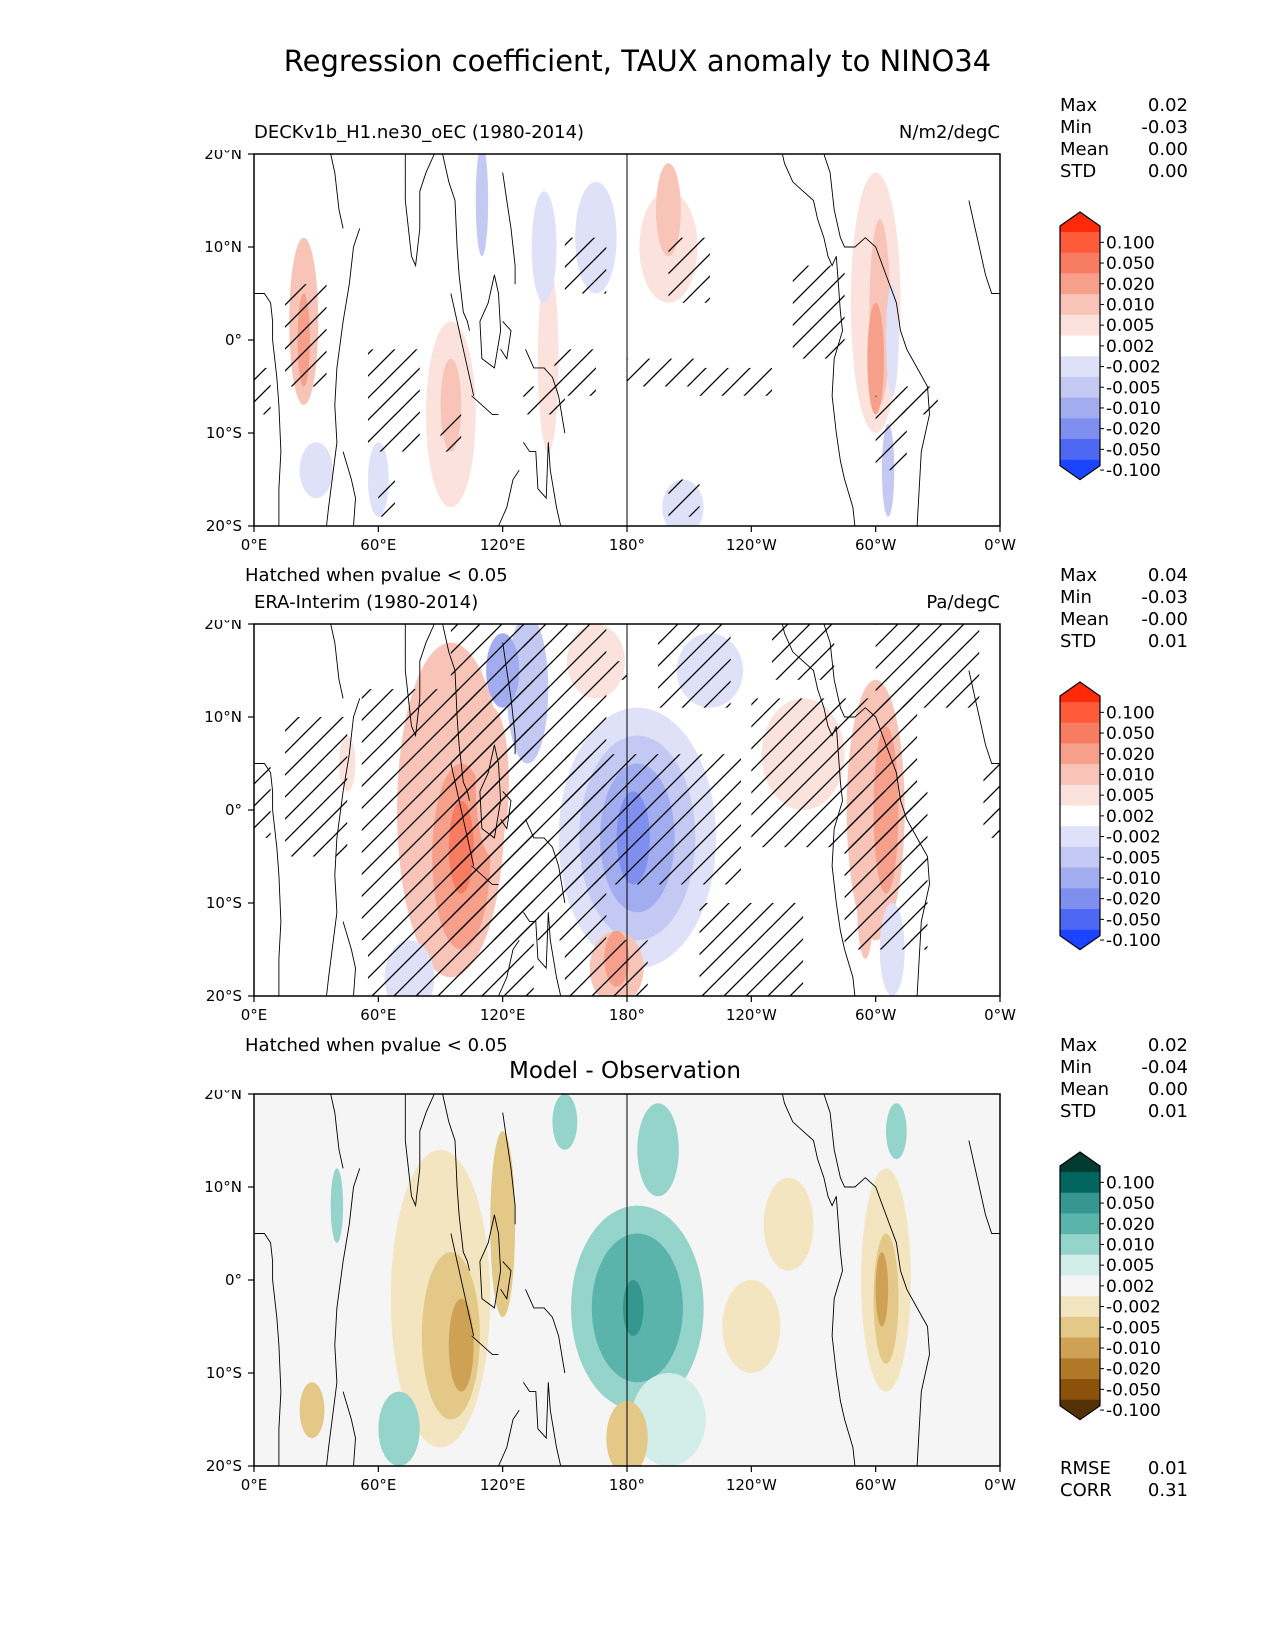 The image size is (1275, 1650). What do you see at coordinates (1133, 941) in the screenshot?
I see `colorbar-label: -0.100` at bounding box center [1133, 941].